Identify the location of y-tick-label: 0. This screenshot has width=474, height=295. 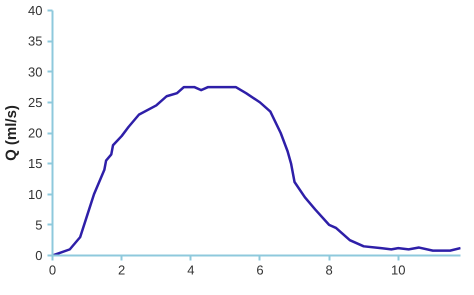
(39, 255).